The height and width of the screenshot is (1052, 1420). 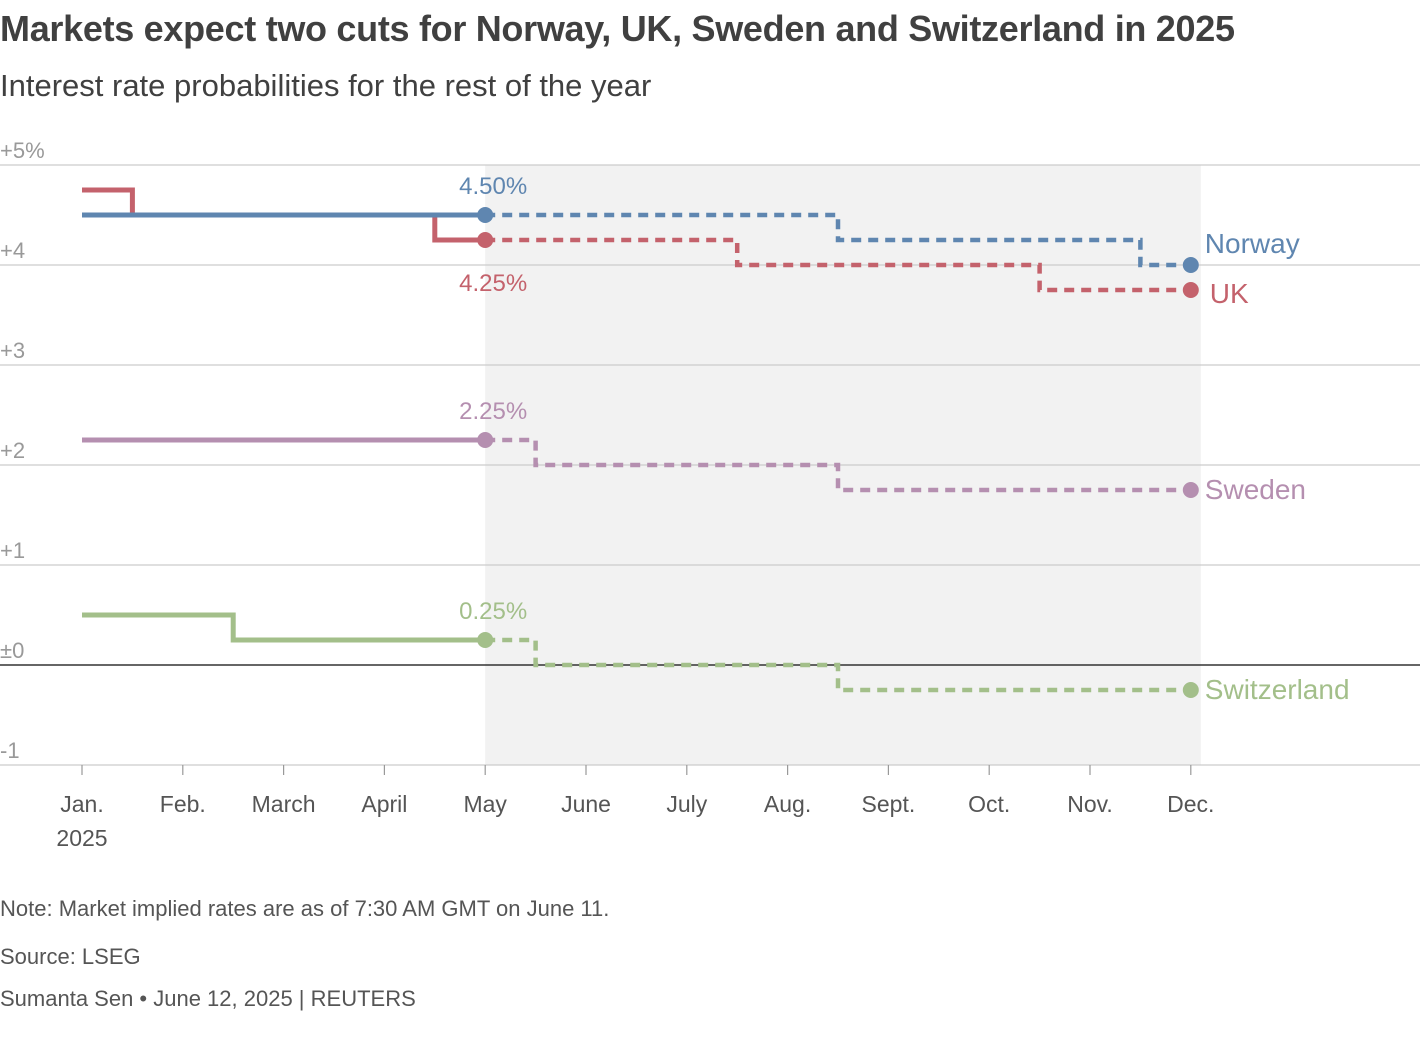 What do you see at coordinates (1090, 804) in the screenshot?
I see `x-tick-label: Nov.` at bounding box center [1090, 804].